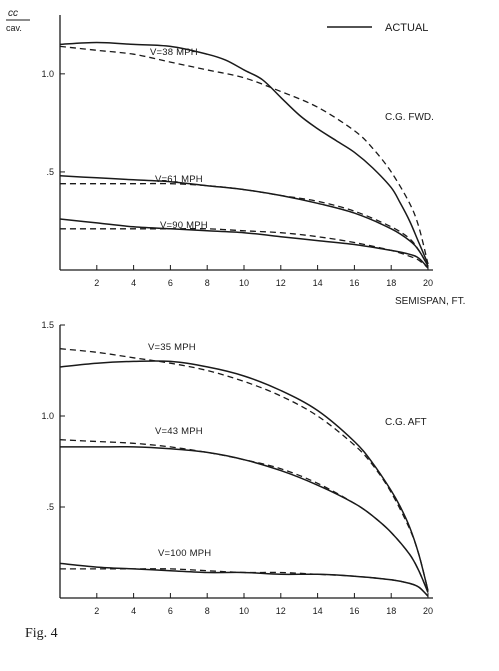 This screenshot has width=499, height=671. Describe the element at coordinates (244, 582) in the screenshot. I see `series-v-100-mph-dashed` at that location.